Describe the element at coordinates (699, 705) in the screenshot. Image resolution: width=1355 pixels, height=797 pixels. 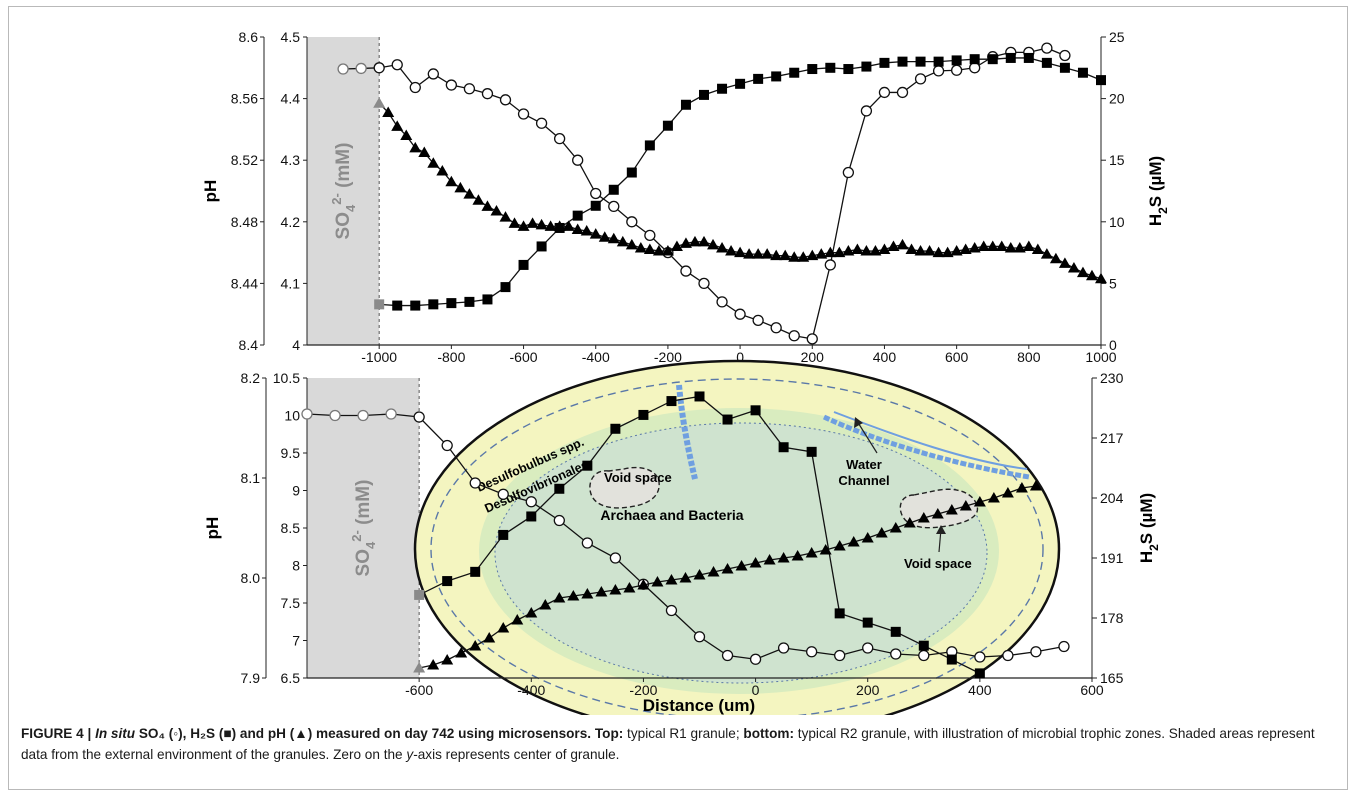
I see `bottom-x-axis-label: Distance (um)` at that location.